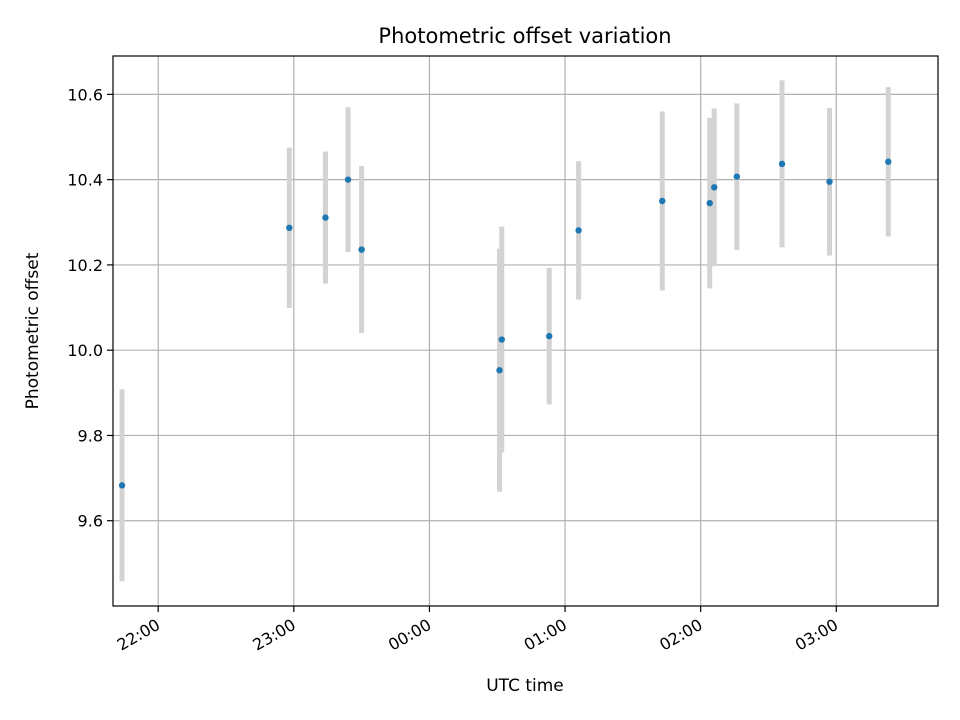  Describe the element at coordinates (85, 94) in the screenshot. I see `y-tick-label: 10.6` at that location.